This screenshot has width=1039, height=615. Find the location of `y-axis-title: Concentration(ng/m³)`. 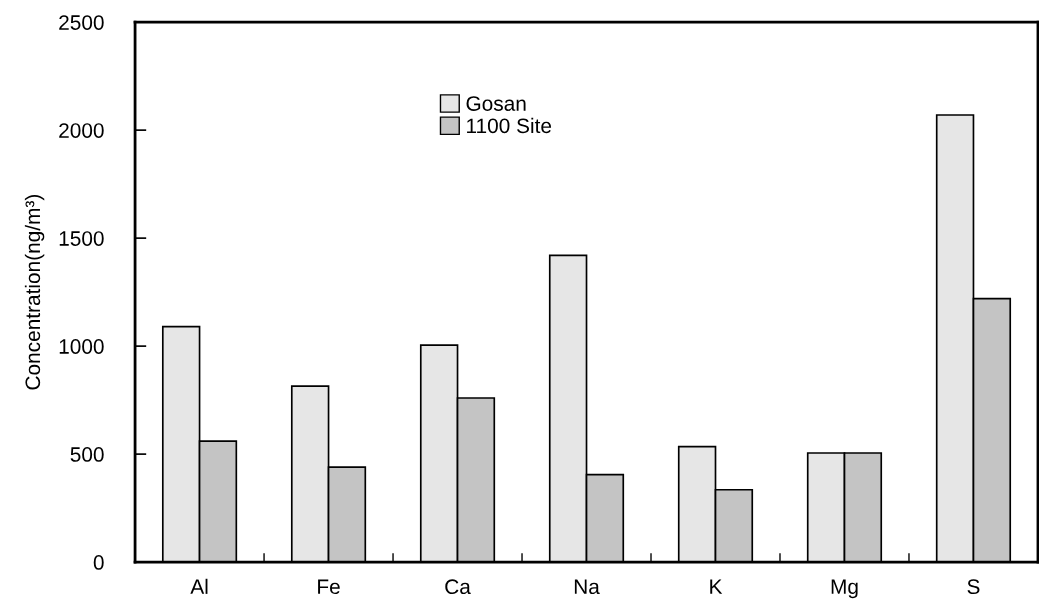

y-axis-title: Concentration(ng/m³) is located at coordinates (34, 292).